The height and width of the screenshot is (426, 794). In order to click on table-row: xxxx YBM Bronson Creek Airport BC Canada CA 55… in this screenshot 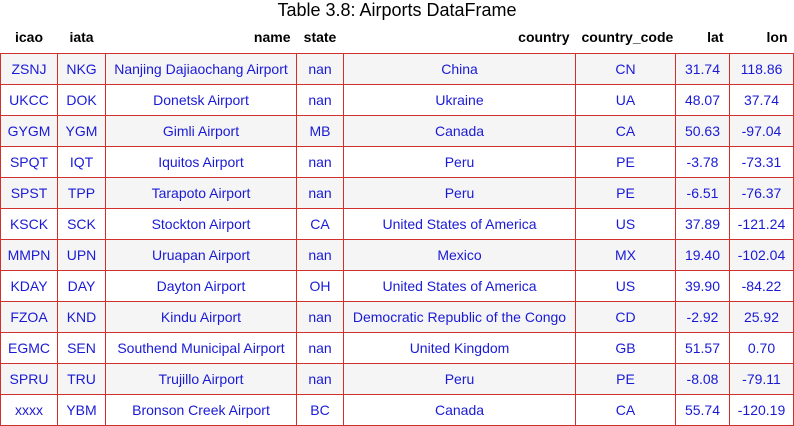, I will do `click(397, 410)`.